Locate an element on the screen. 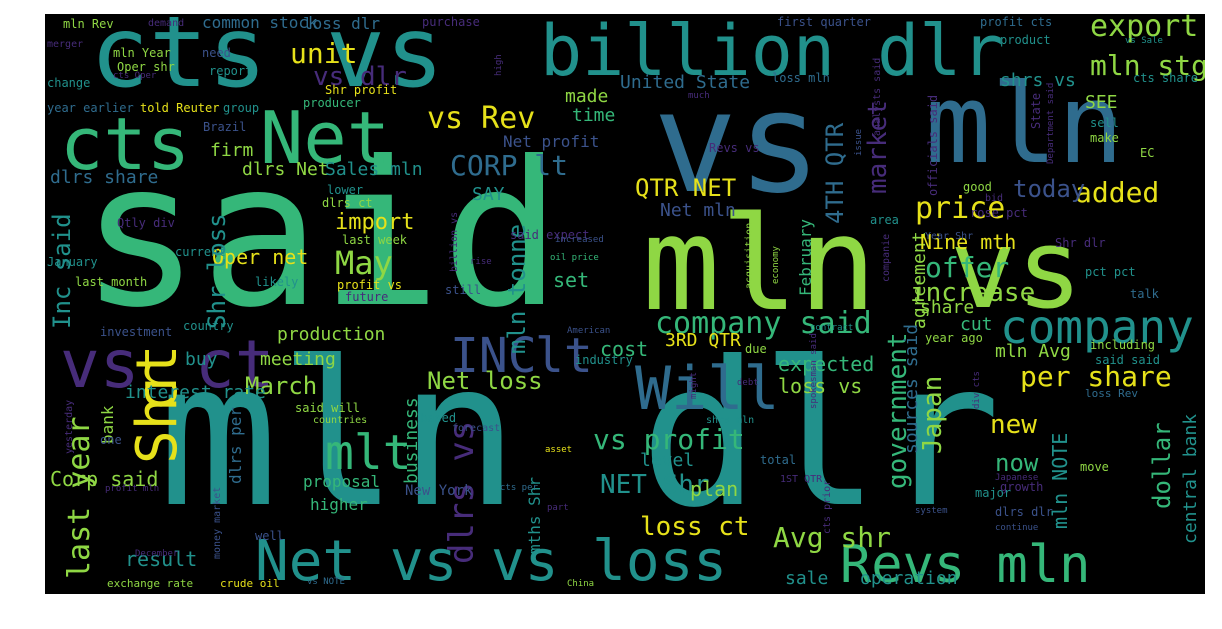 The image size is (1222, 629). word-profit-mln: profit mln is located at coordinates (132, 489).